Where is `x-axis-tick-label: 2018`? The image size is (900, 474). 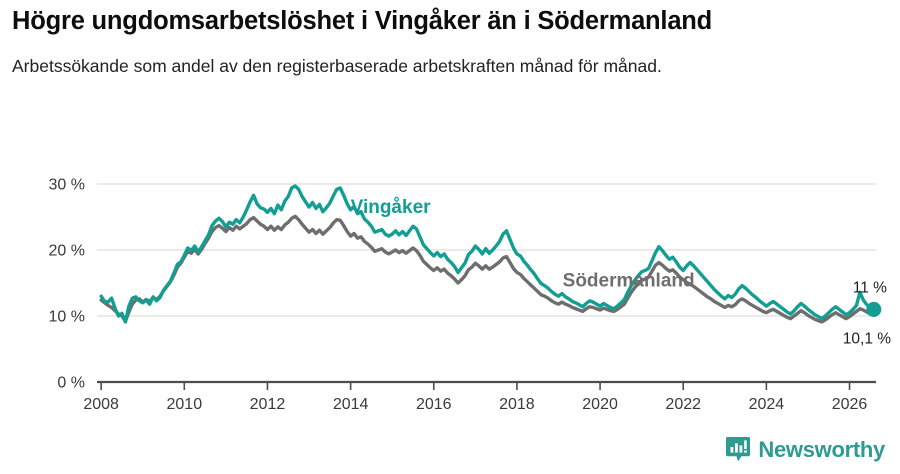
x-axis-tick-label: 2018 is located at coordinates (517, 404).